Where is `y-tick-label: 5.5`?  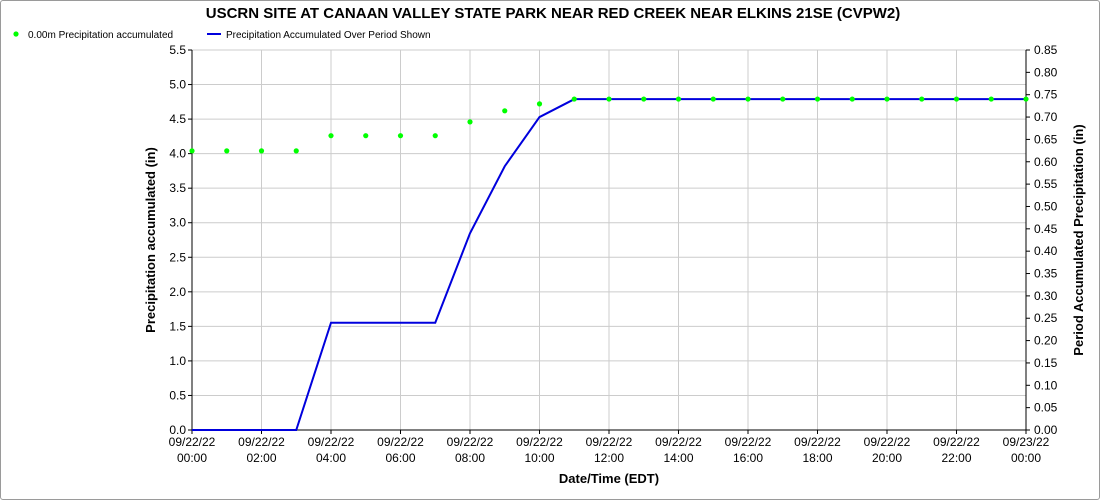 y-tick-label: 5.5 is located at coordinates (177, 50).